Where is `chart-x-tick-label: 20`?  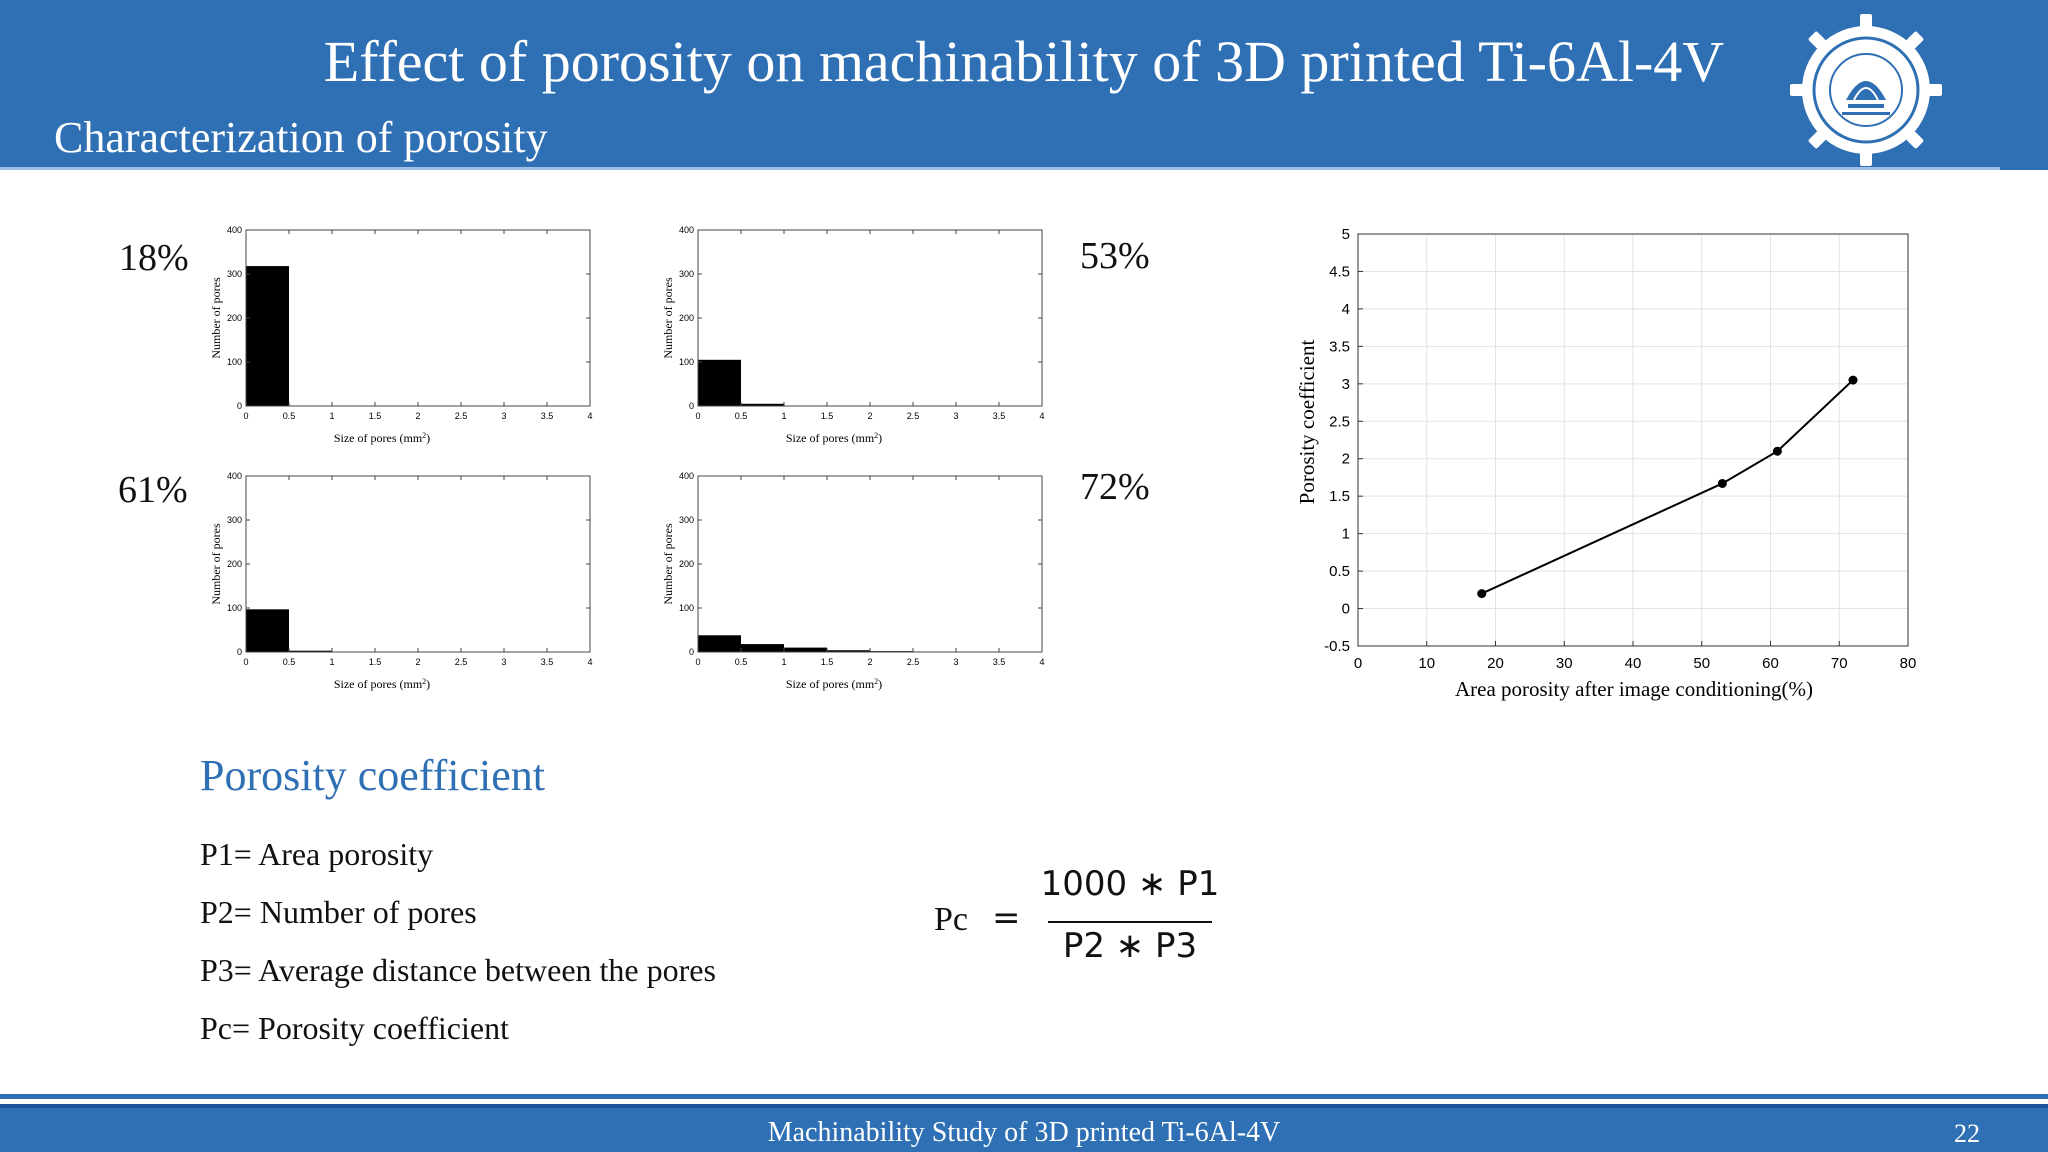
chart-x-tick-label: 20 is located at coordinates (1495, 663).